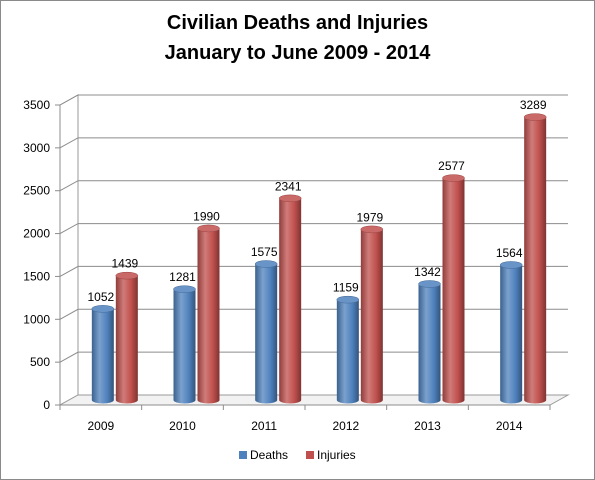  Describe the element at coordinates (36, 191) in the screenshot. I see `y-tick-label: 2500` at that location.